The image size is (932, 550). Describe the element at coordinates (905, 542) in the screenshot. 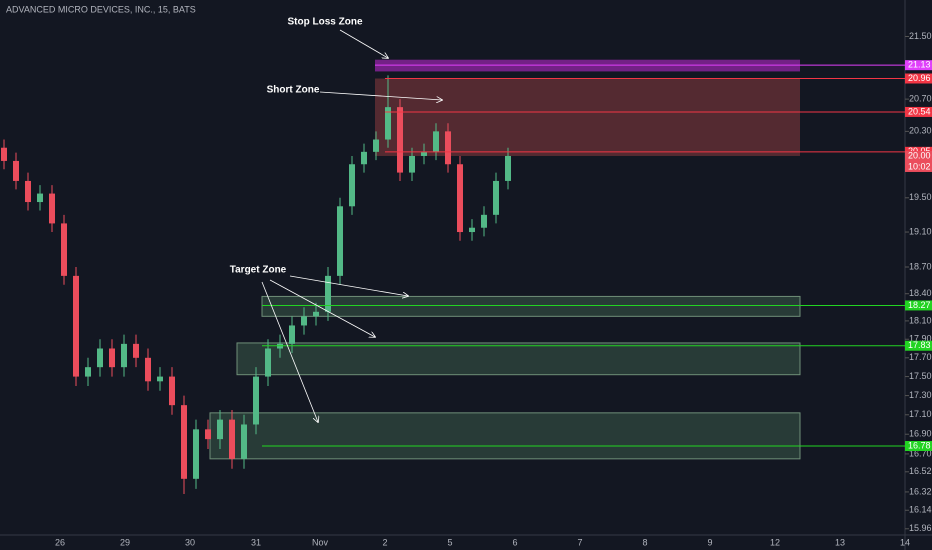

I see `x-tick-label: 14` at that location.